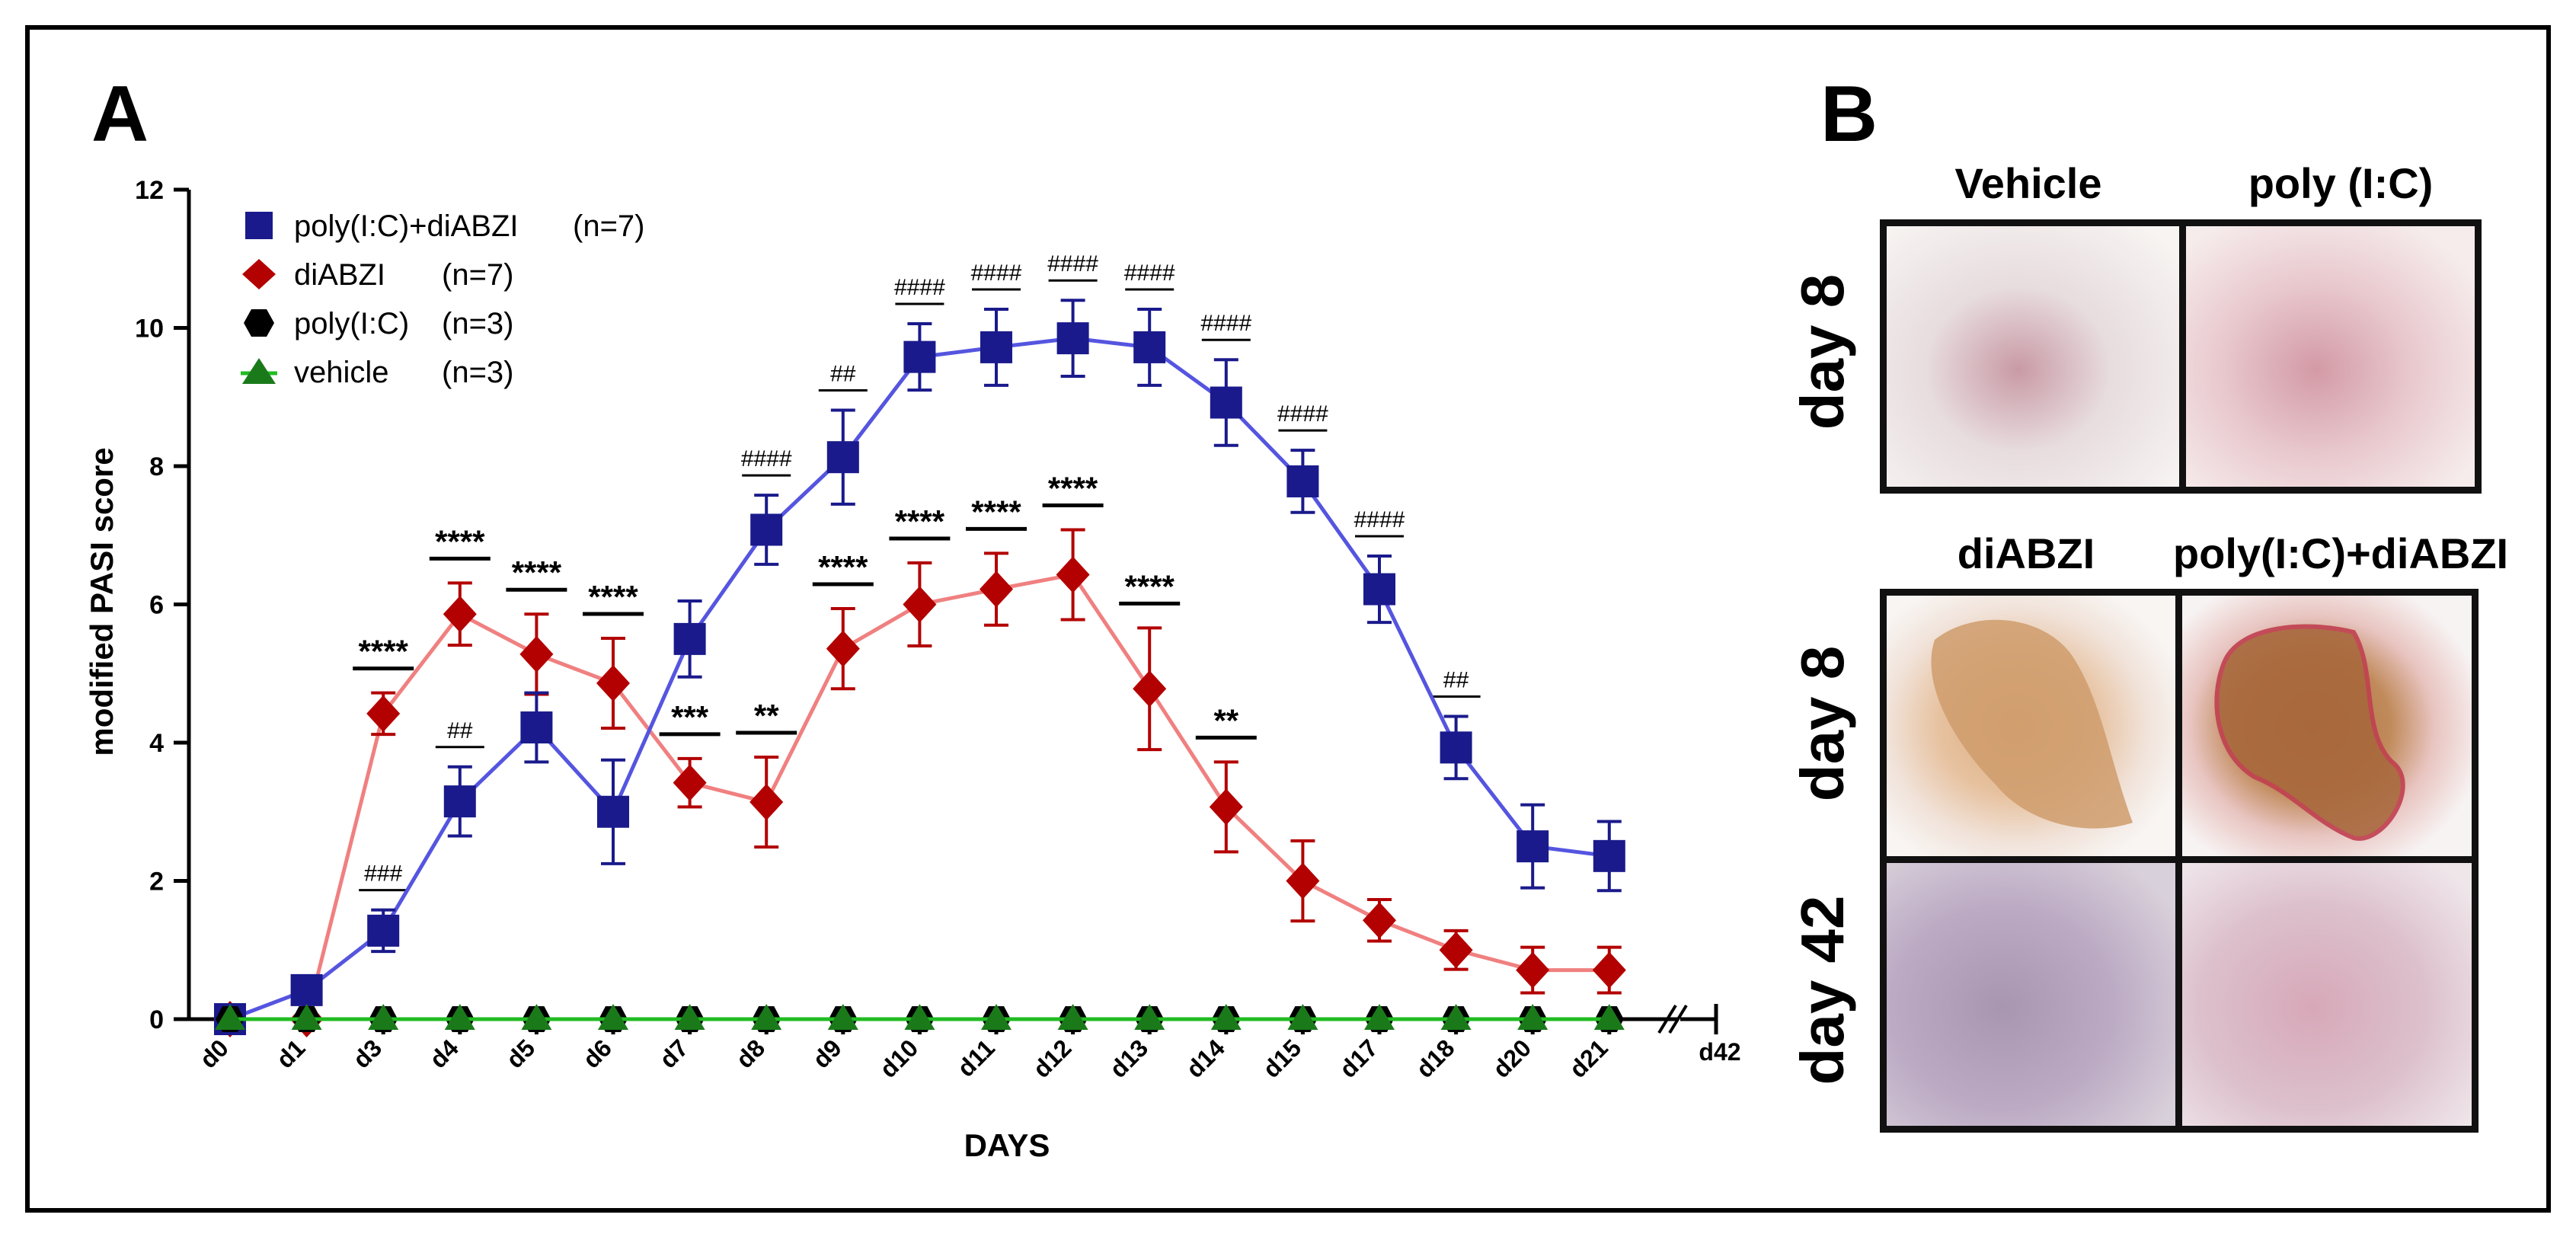 The height and width of the screenshot is (1237, 2576). What do you see at coordinates (2341, 183) in the screenshot?
I see `photo-col-label-polyic: poly (I:C)` at bounding box center [2341, 183].